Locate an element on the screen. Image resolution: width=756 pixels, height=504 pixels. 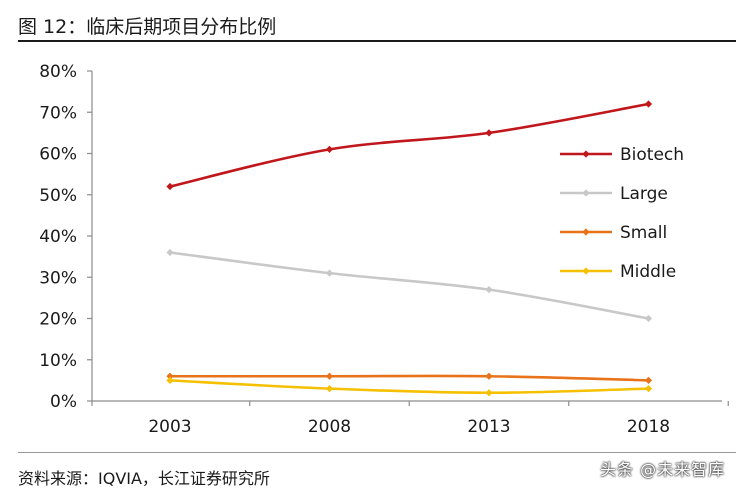
legend-label-middle: Middle is located at coordinates (648, 272).